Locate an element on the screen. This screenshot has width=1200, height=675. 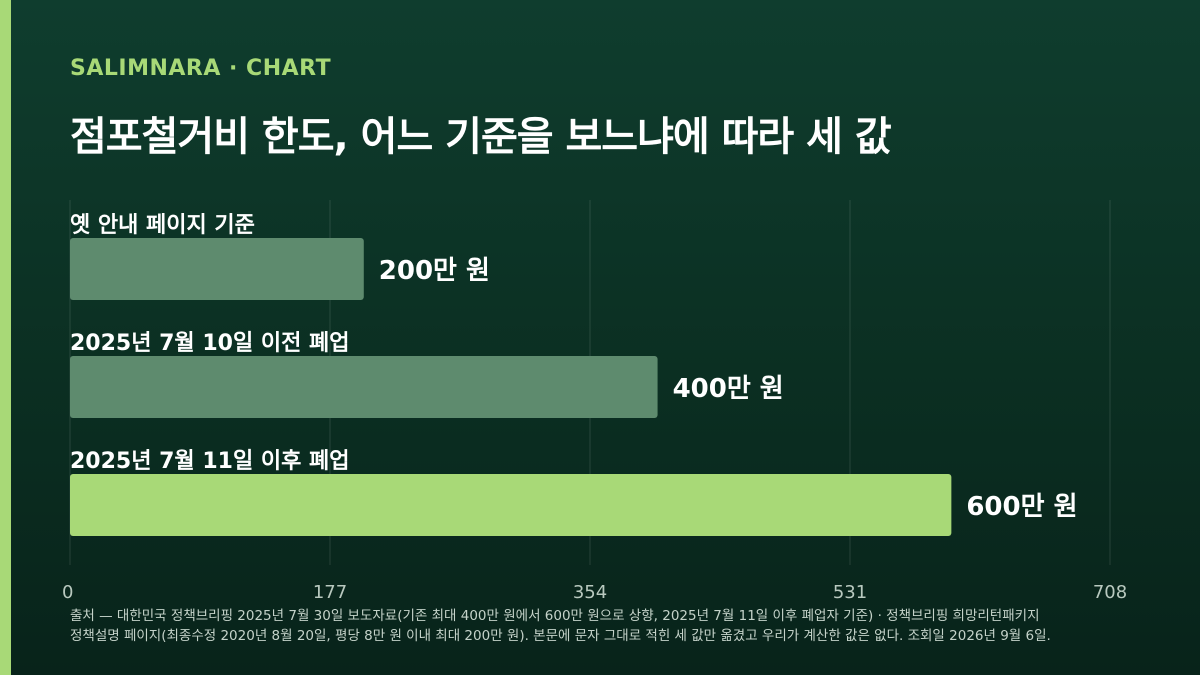
category-label-2: 2025년 7월 11일 이후 폐업 is located at coordinates (209, 461).